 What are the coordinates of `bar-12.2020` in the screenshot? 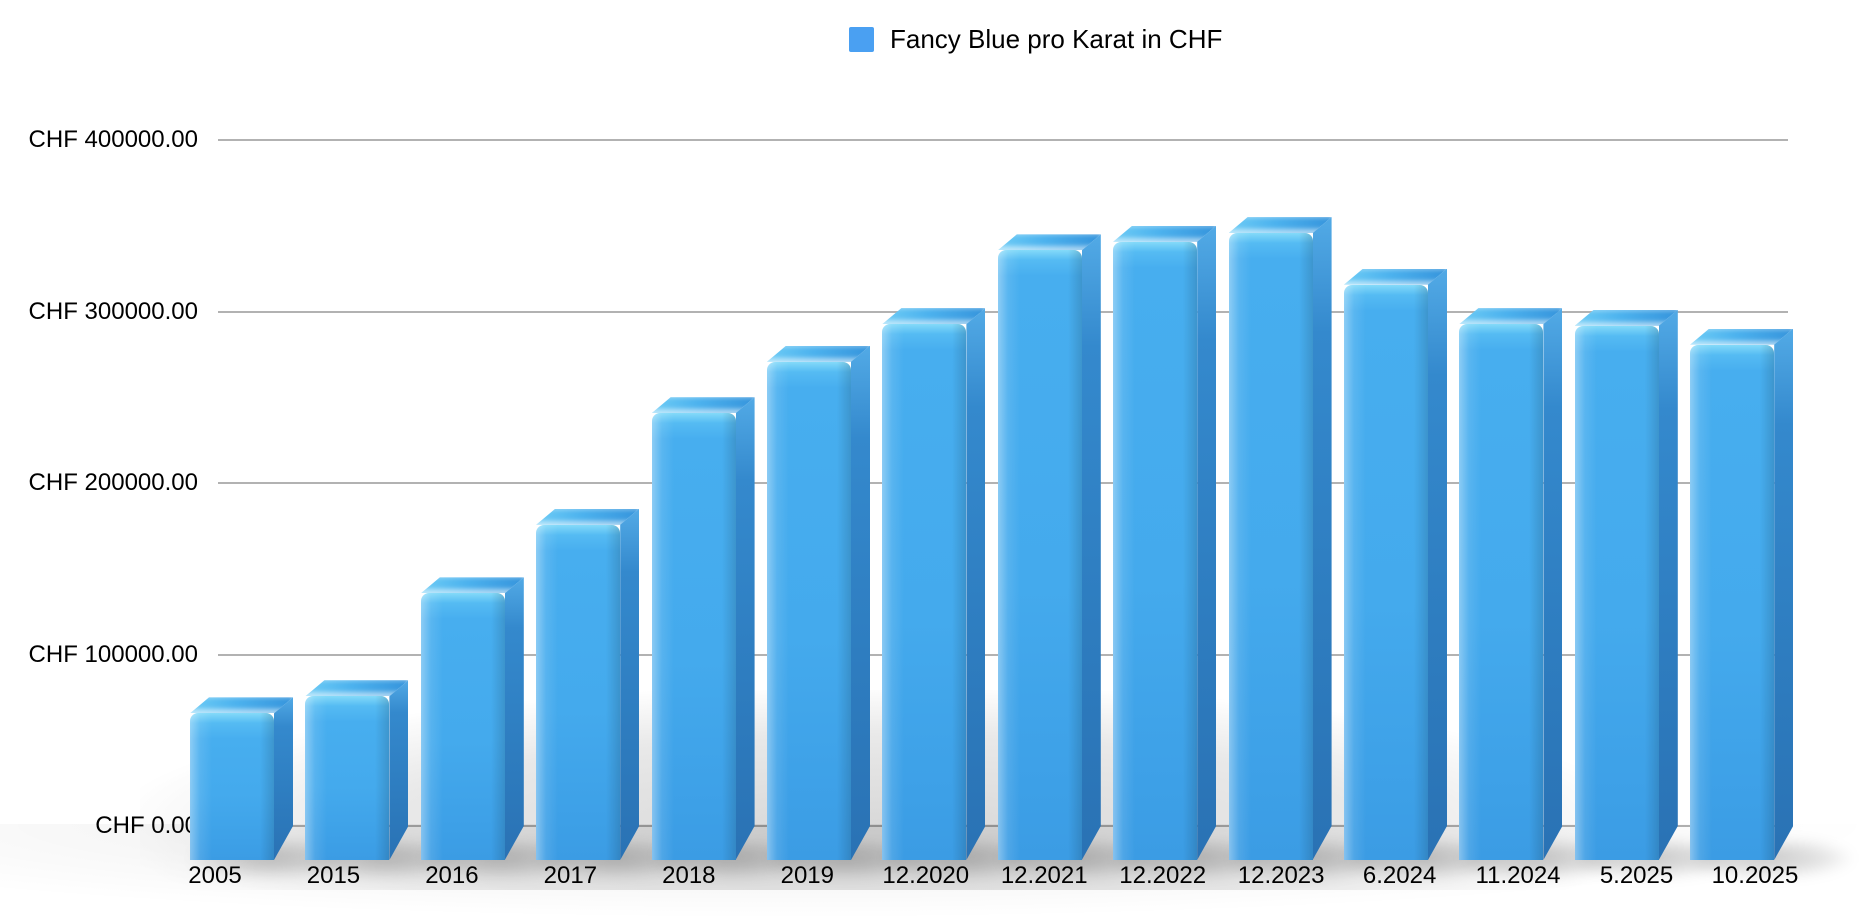 It's located at (933, 584).